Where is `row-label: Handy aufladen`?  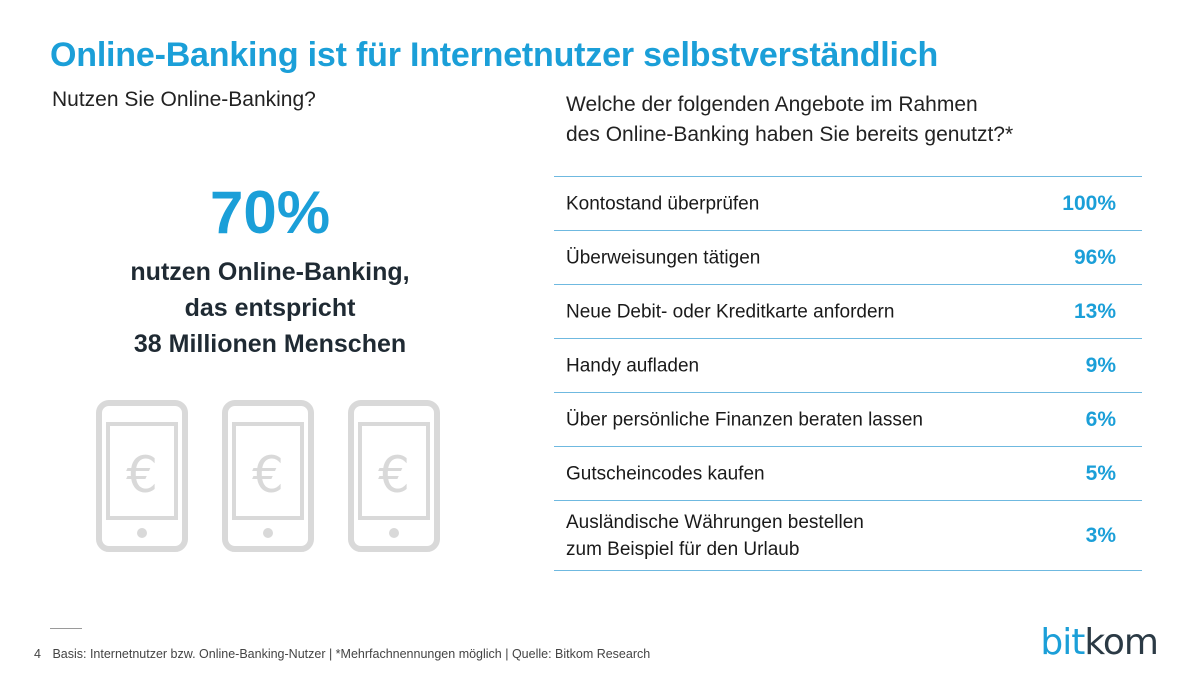
row-label: Handy aufladen is located at coordinates (632, 365).